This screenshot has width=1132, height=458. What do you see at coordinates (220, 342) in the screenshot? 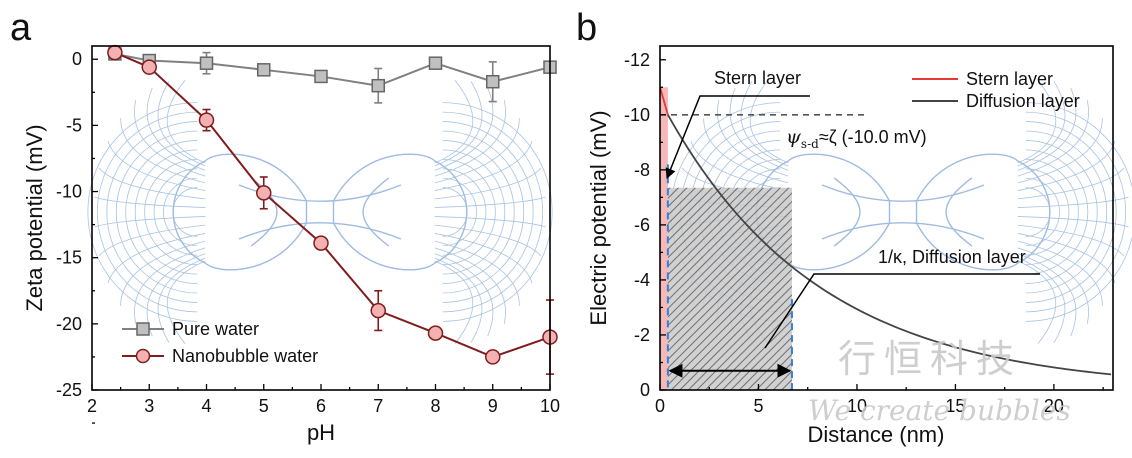
I see `panel-a-legend: Pure water Nanobubble water` at bounding box center [220, 342].